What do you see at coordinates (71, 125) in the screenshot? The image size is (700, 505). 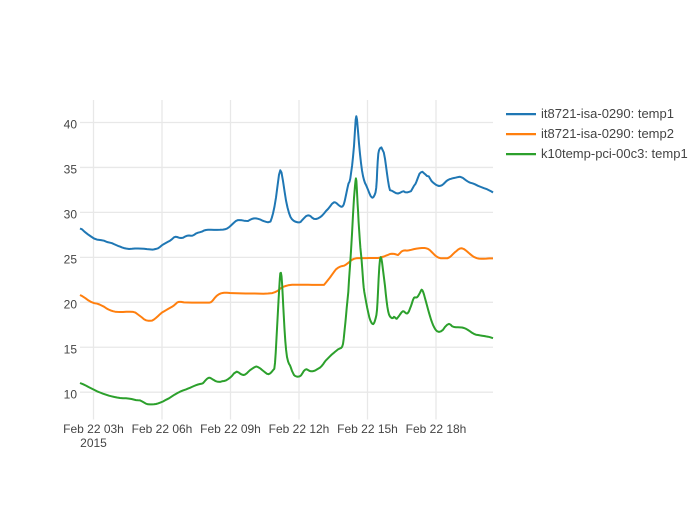 I see `svg-text: 40` at bounding box center [71, 125].